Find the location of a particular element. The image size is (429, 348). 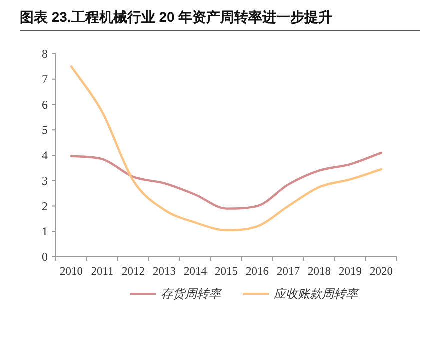

x-tick-label: 2010 is located at coordinates (72, 272).